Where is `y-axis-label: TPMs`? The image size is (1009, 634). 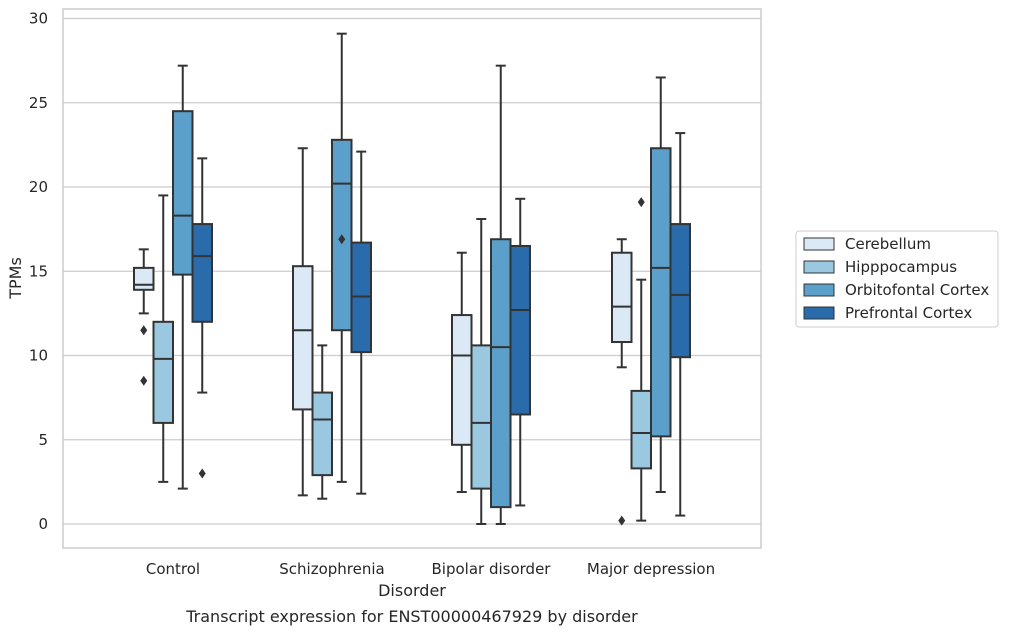 y-axis-label: TPMs is located at coordinates (15, 278).